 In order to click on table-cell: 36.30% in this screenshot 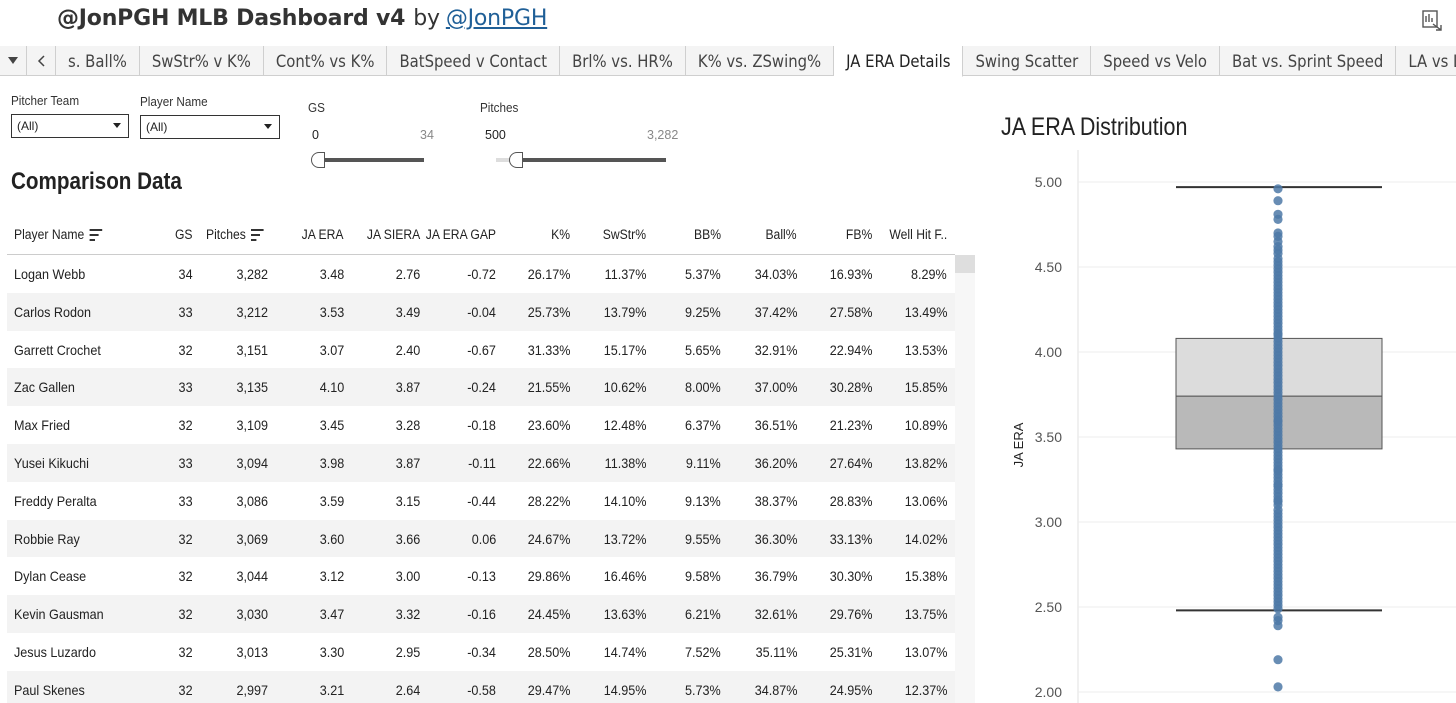, I will do `click(775, 538)`.